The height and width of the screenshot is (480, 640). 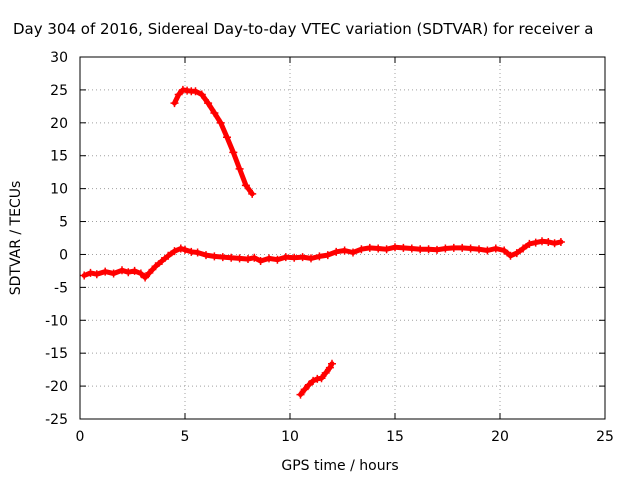 What do you see at coordinates (59, 91) in the screenshot?
I see `y-tick-label: 25` at bounding box center [59, 91].